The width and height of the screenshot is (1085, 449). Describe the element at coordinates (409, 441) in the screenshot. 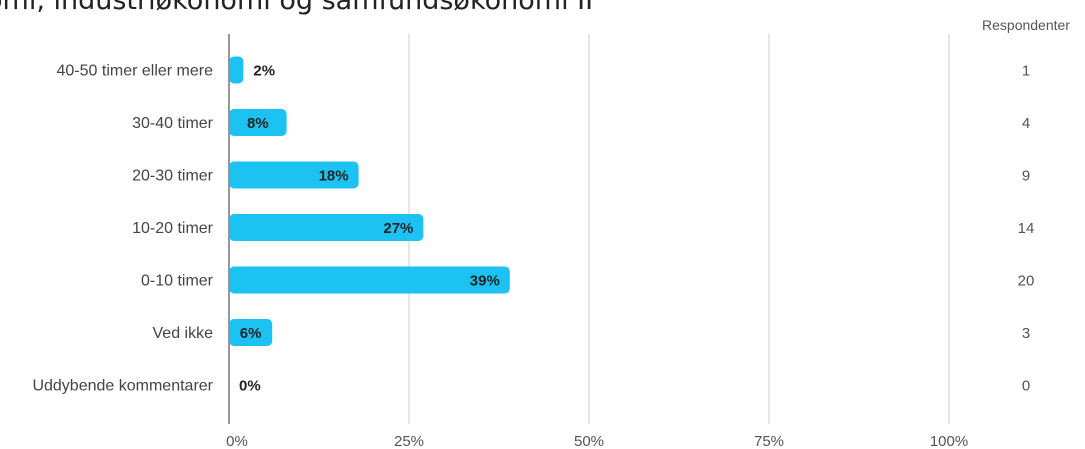

I see `x-tick-label: 25%` at that location.